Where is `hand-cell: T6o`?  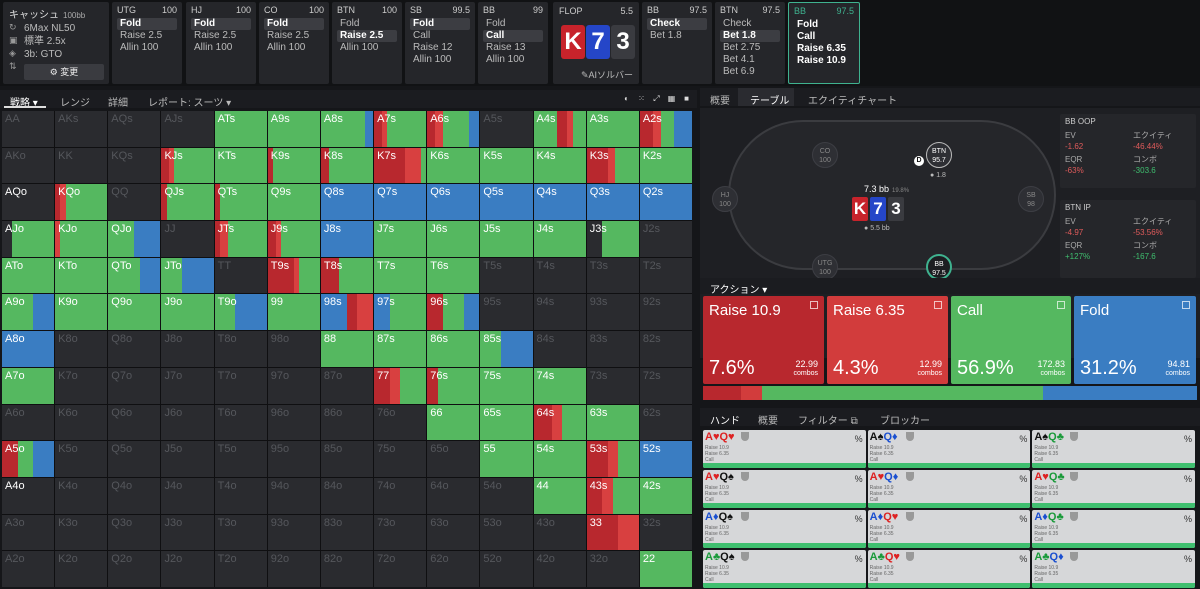
hand-cell: T6o is located at coordinates (240, 422).